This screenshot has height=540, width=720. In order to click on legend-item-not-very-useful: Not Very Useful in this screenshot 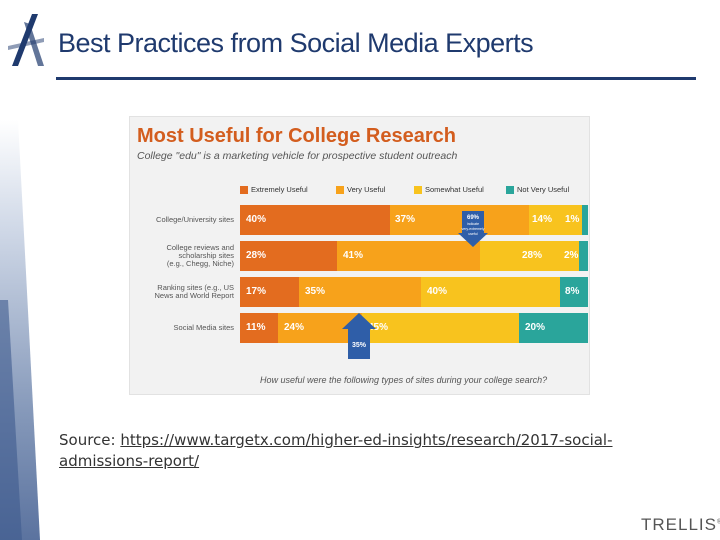, I will do `click(537, 189)`.